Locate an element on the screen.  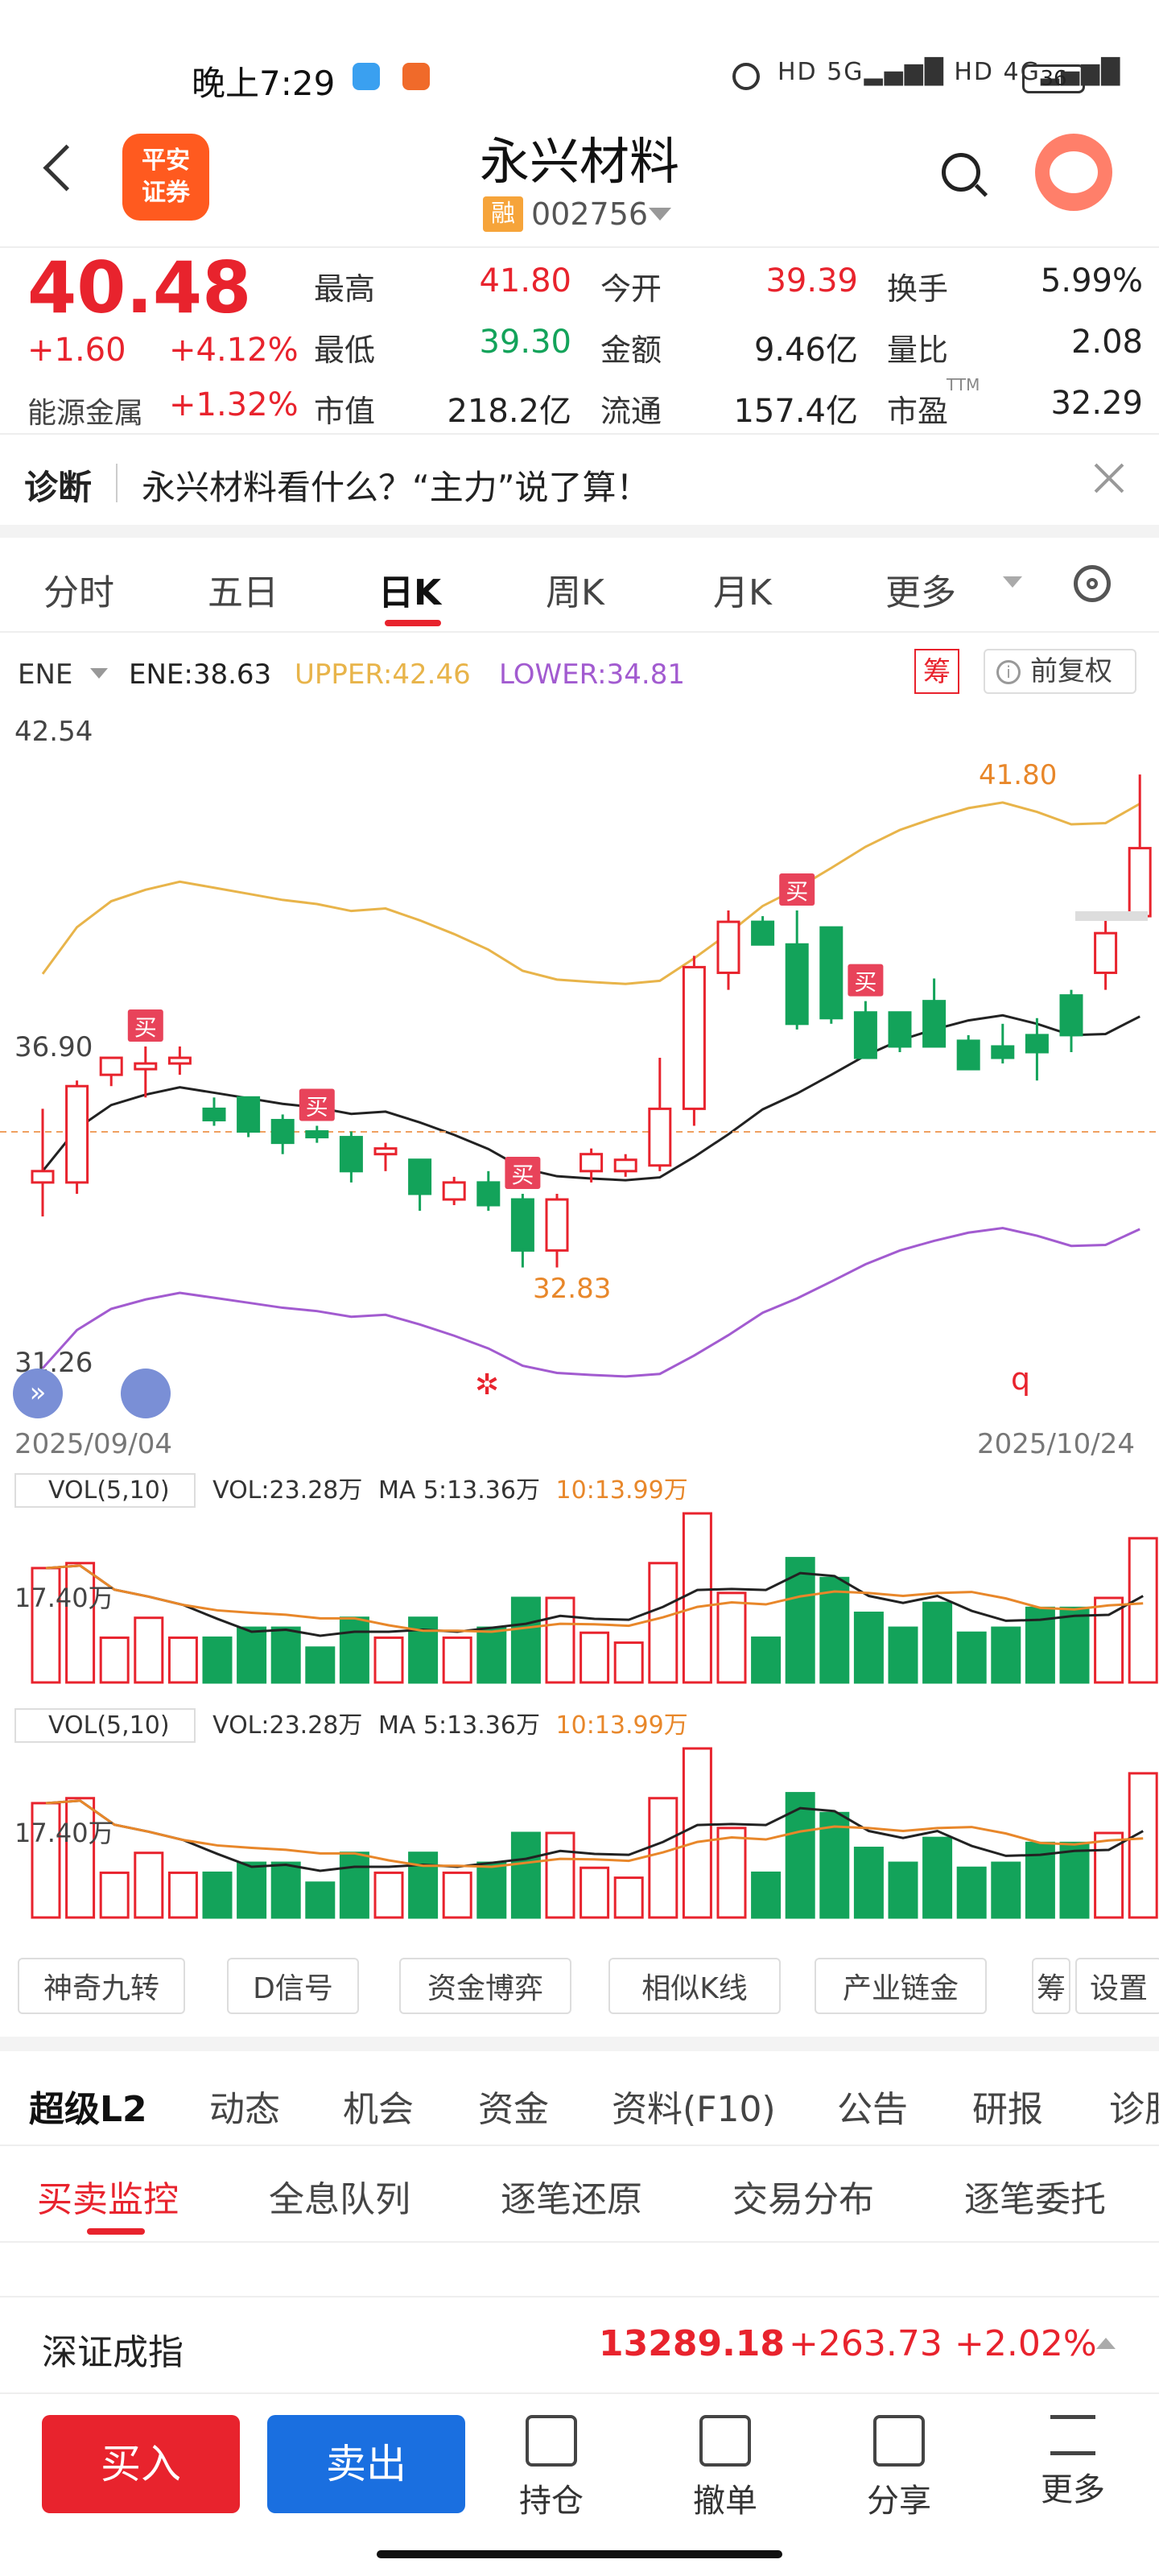
stock-code: 002756 is located at coordinates (590, 214).